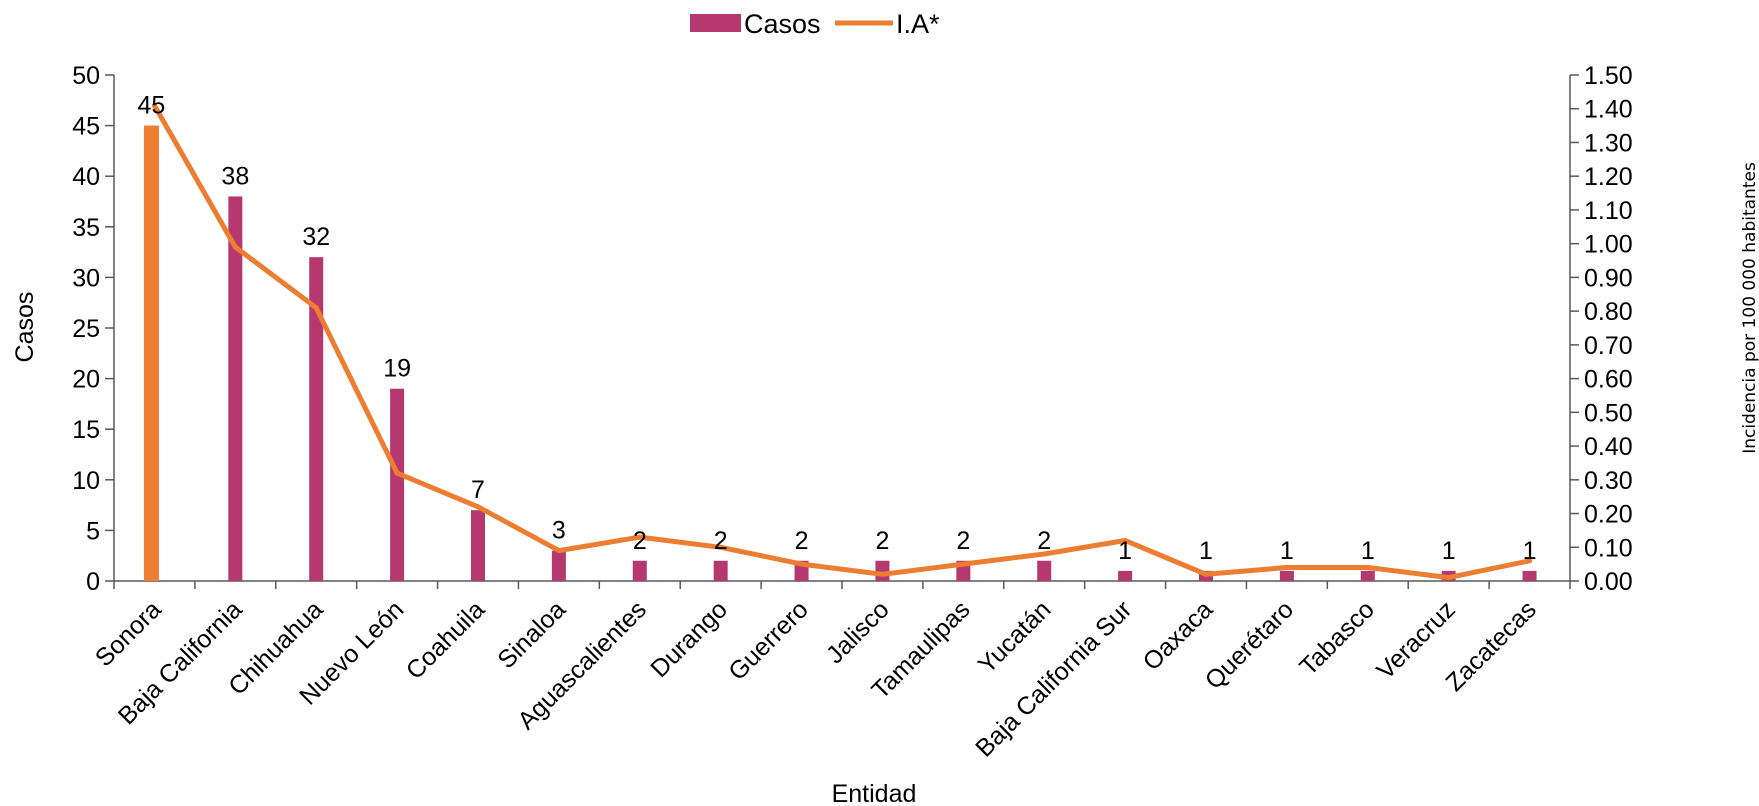 This screenshot has width=1759, height=806. I want to click on bar-quer-taro, so click(1286, 575).